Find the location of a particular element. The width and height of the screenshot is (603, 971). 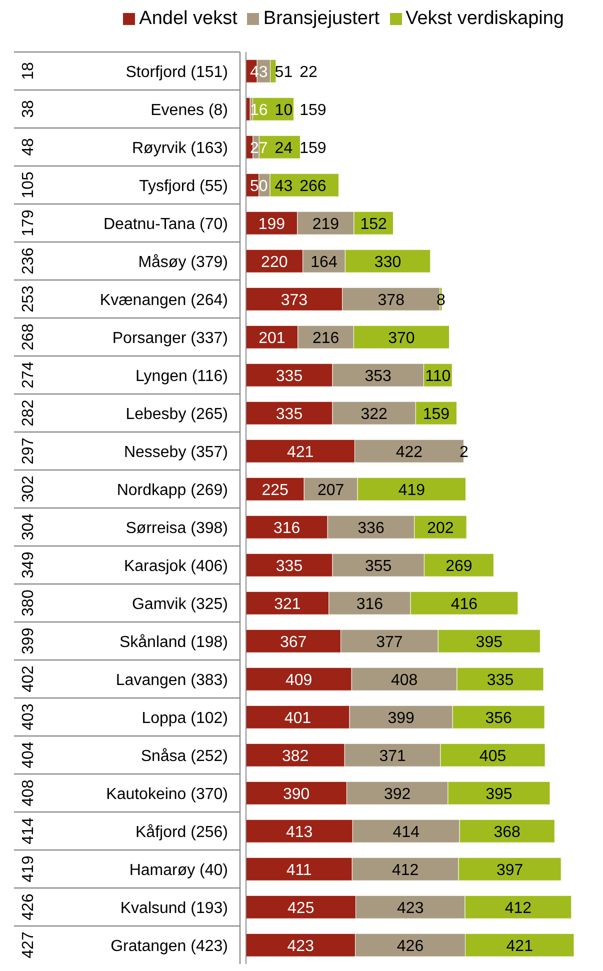

data-label: 422 is located at coordinates (409, 453).